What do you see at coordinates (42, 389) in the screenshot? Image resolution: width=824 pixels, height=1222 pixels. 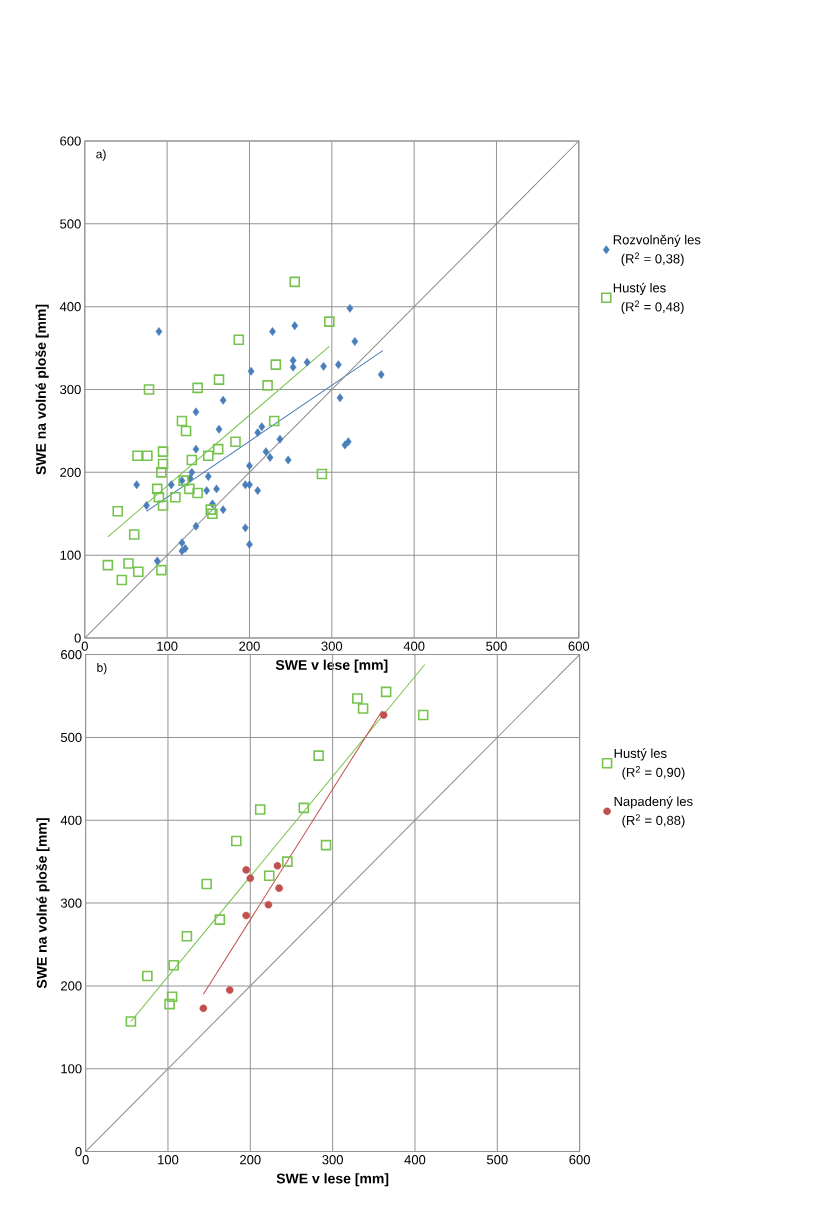 I see `y-axis-title: SWE na volné ploše [mm]` at bounding box center [42, 389].